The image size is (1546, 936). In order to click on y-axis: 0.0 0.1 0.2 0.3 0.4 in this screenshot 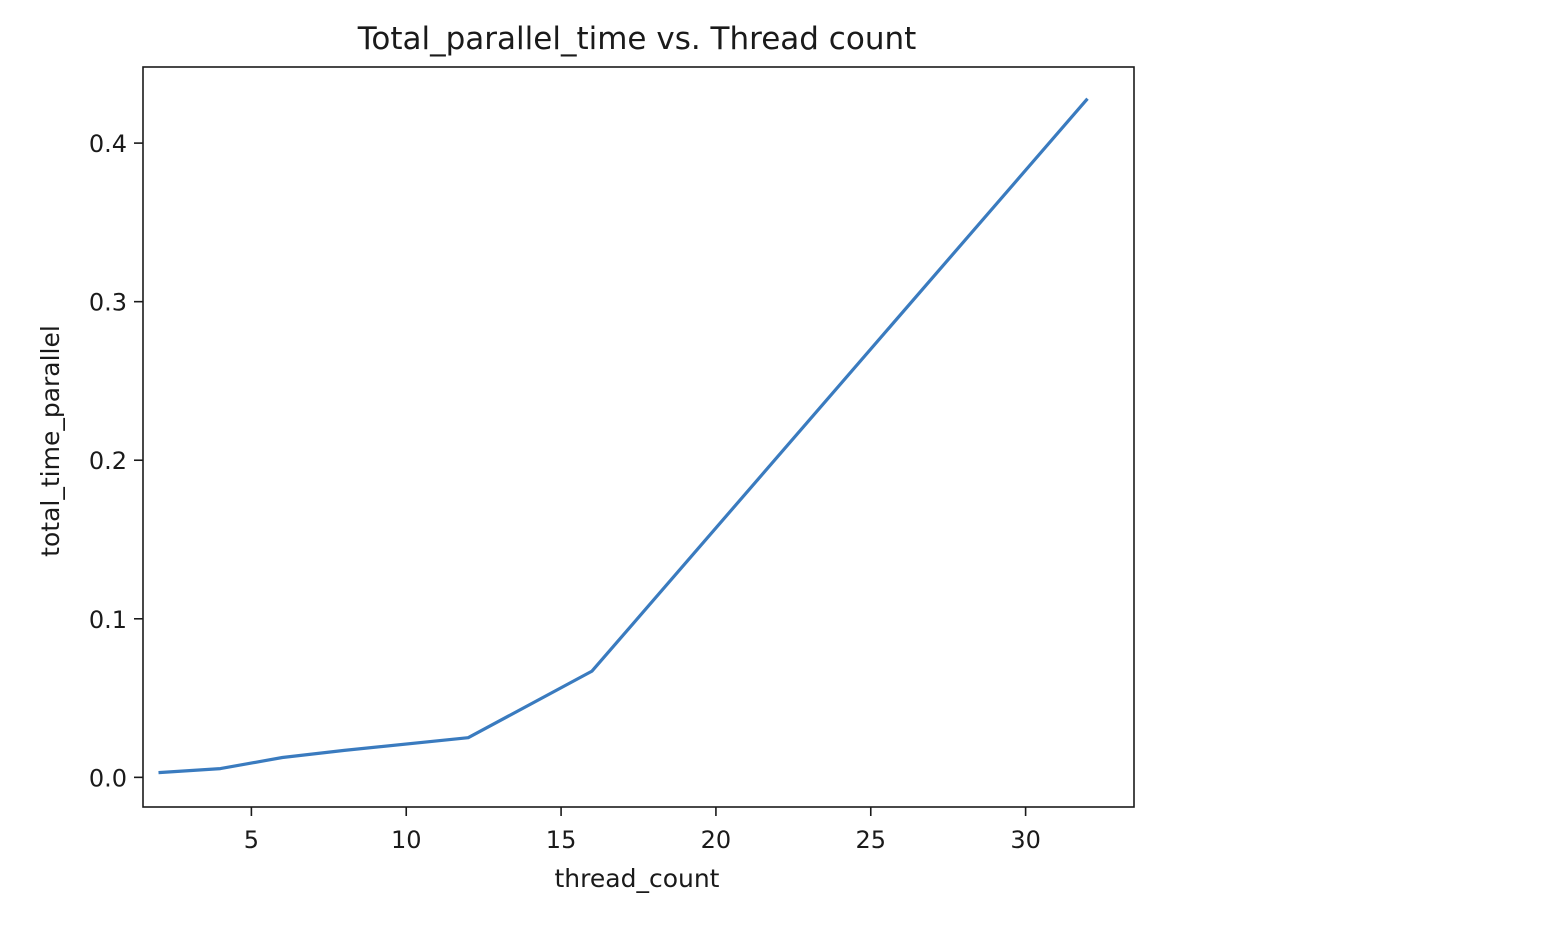, I will do `click(116, 461)`.